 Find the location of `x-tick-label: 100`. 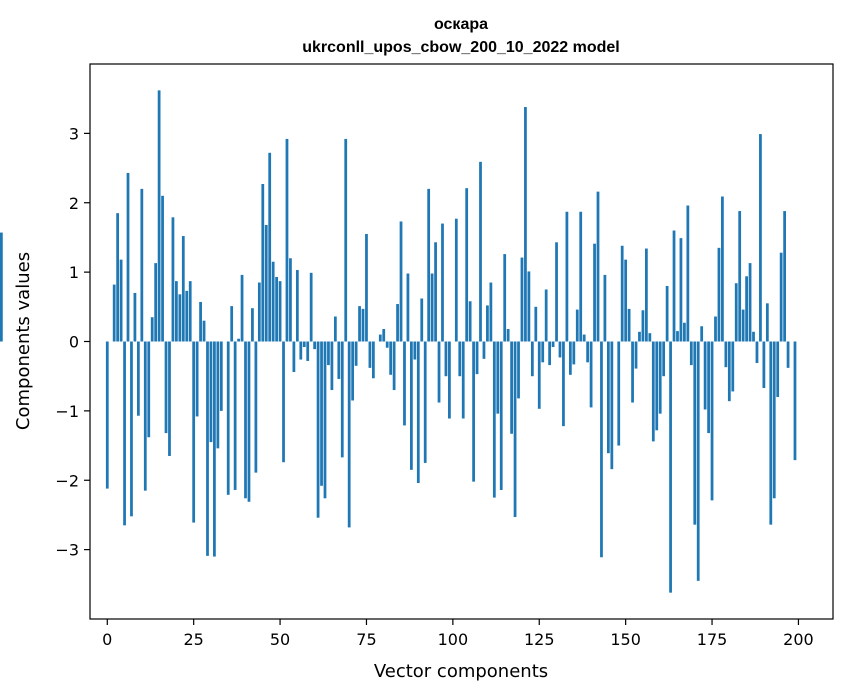

x-tick-label: 100 is located at coordinates (453, 639).